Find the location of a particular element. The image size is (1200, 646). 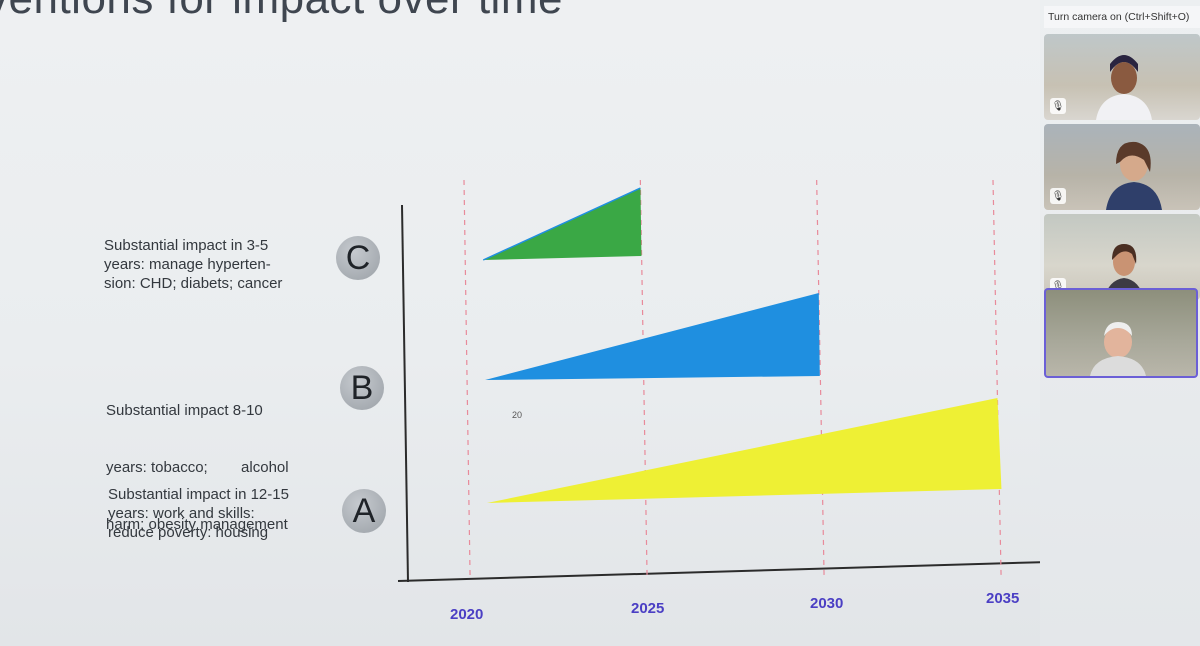

gridline-2025 is located at coordinates (643, 379).